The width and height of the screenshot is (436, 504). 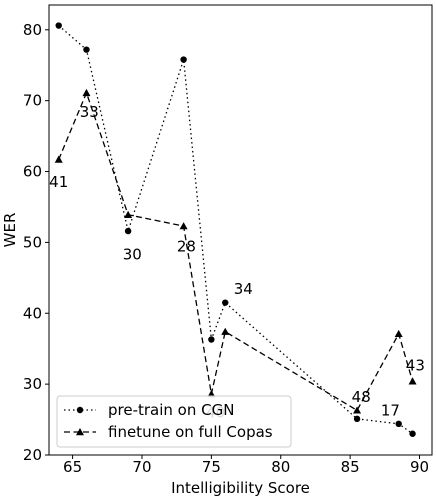 What do you see at coordinates (280, 467) in the screenshot?
I see `x-tick-label: 80` at bounding box center [280, 467].